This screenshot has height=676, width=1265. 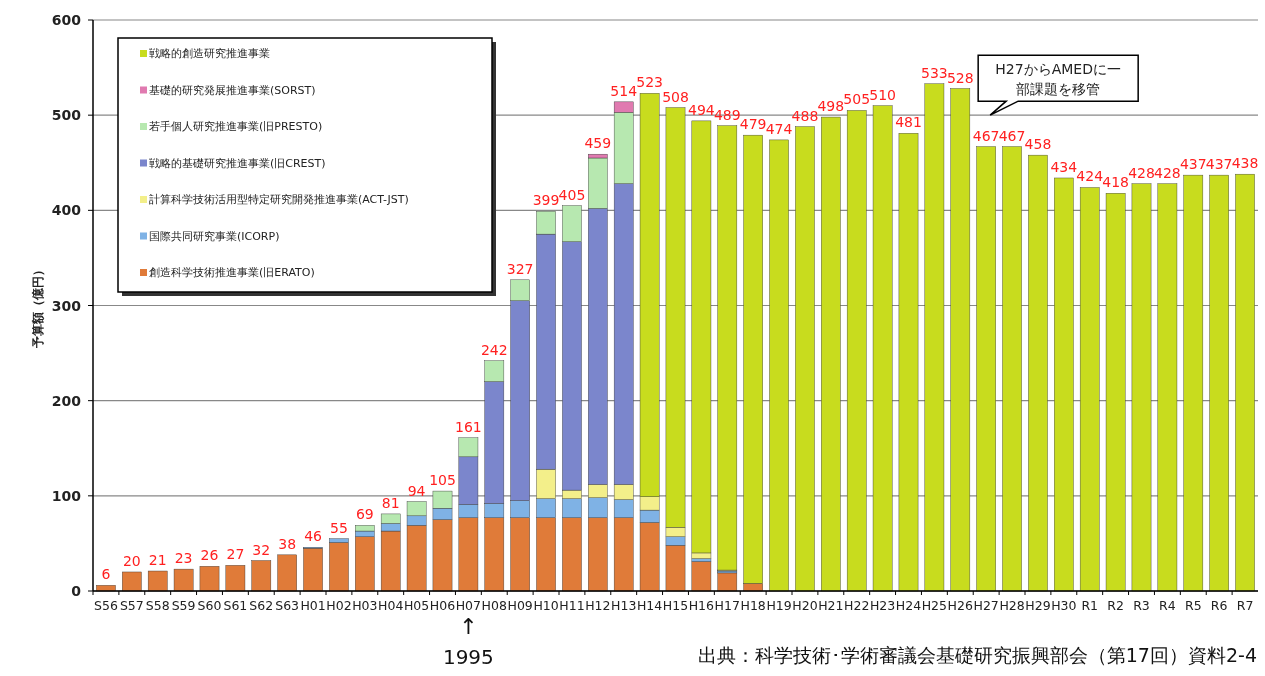 I want to click on x-tick-label: H17, so click(x=727, y=605).